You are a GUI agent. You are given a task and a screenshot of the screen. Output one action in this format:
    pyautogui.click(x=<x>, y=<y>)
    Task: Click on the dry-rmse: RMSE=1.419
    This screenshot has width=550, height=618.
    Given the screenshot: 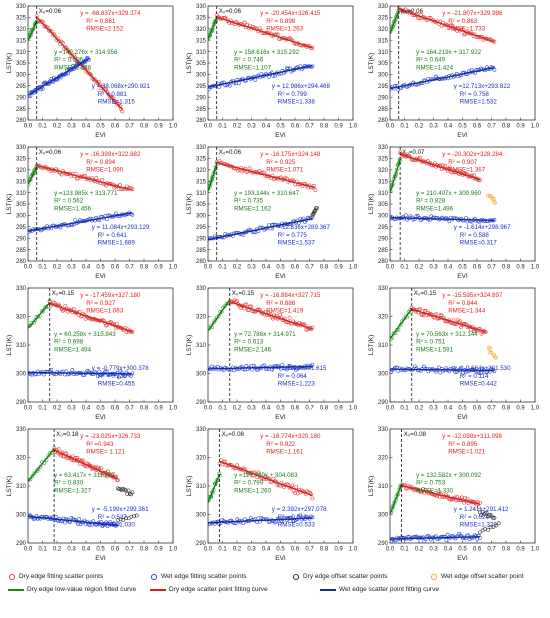 What is the action you would take?
    pyautogui.click(x=285, y=311)
    